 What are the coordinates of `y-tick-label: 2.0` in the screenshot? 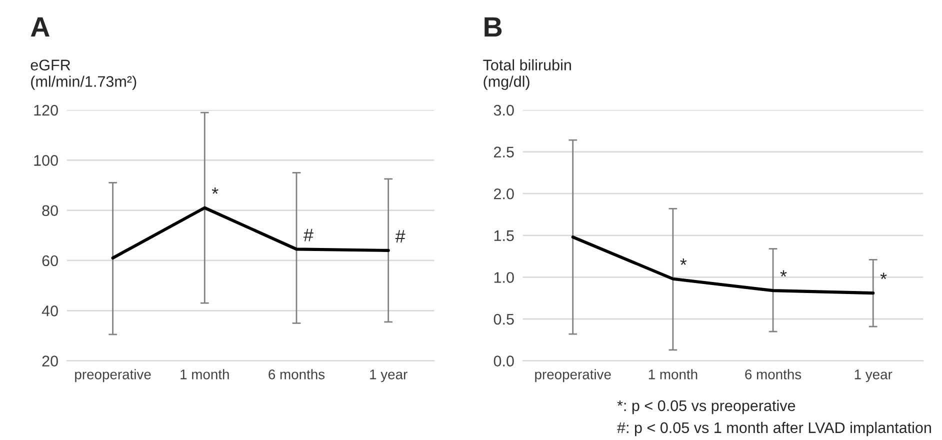 It's located at (504, 194).